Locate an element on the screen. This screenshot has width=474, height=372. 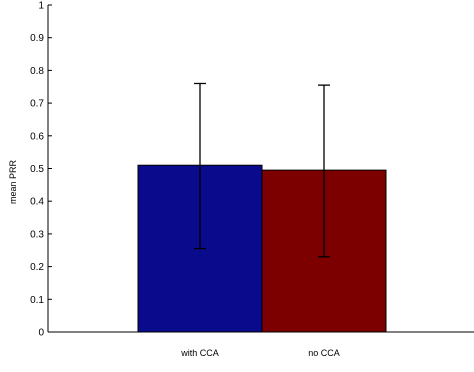
y-tick-label: 0.8 is located at coordinates (37, 71).